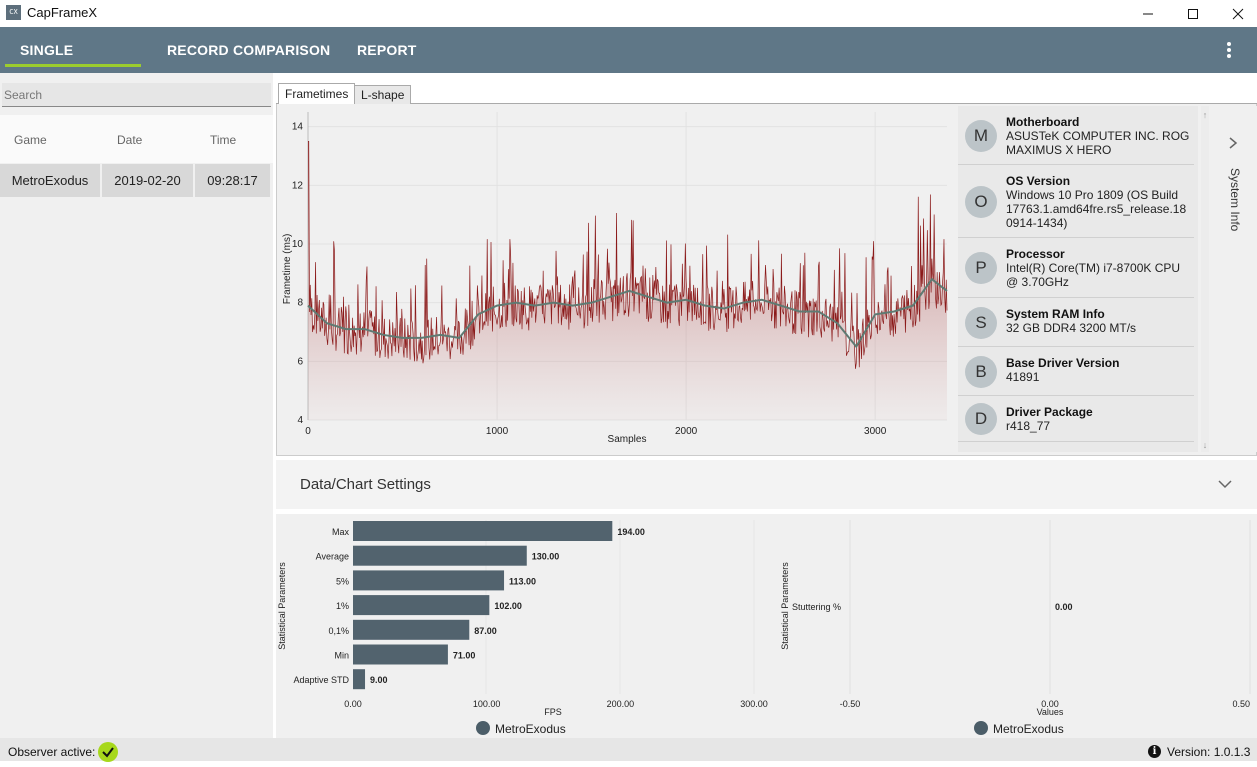 This screenshot has height=767, width=1257. Describe the element at coordinates (341, 656) in the screenshot. I see `category-label: Min` at that location.